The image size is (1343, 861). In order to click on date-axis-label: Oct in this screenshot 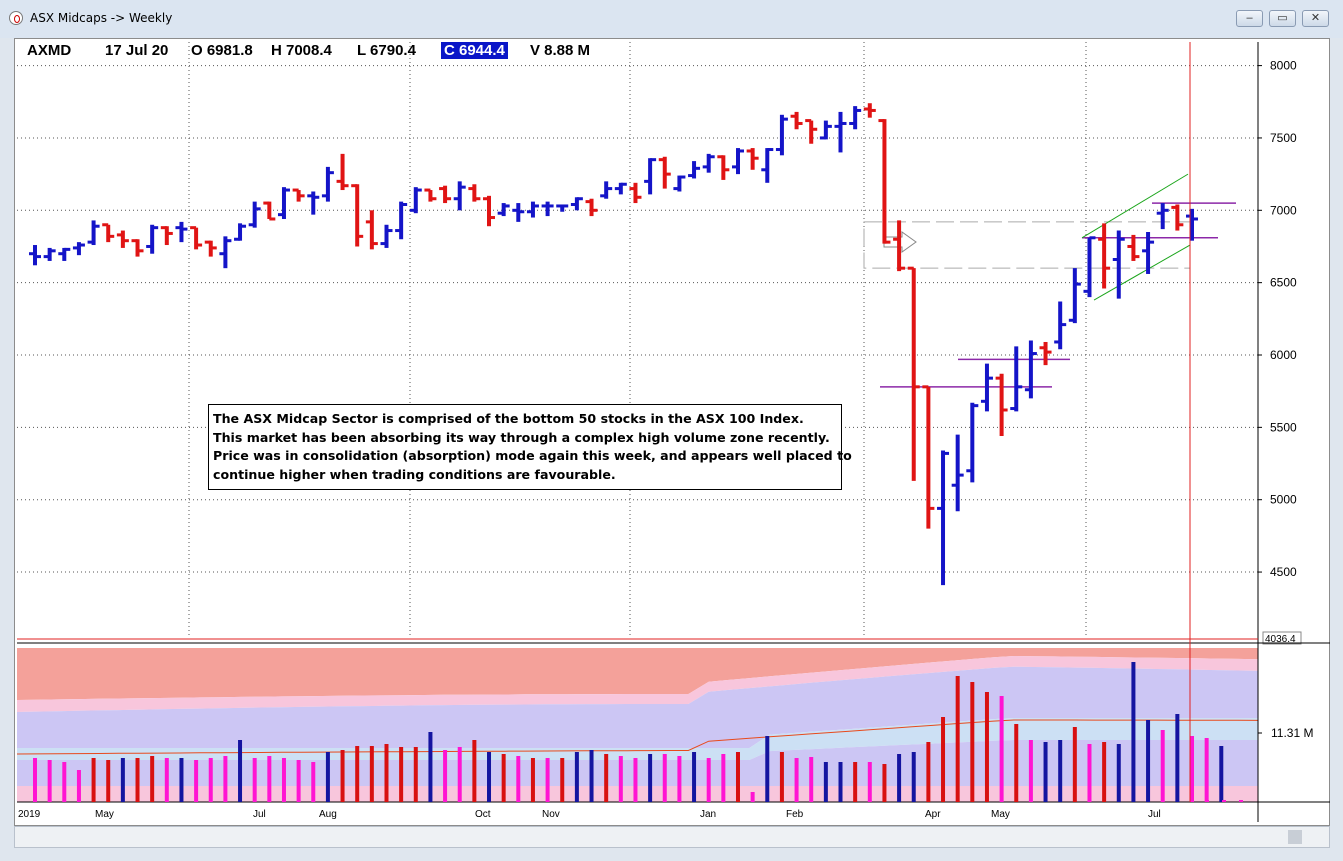, I will do `click(483, 814)`.